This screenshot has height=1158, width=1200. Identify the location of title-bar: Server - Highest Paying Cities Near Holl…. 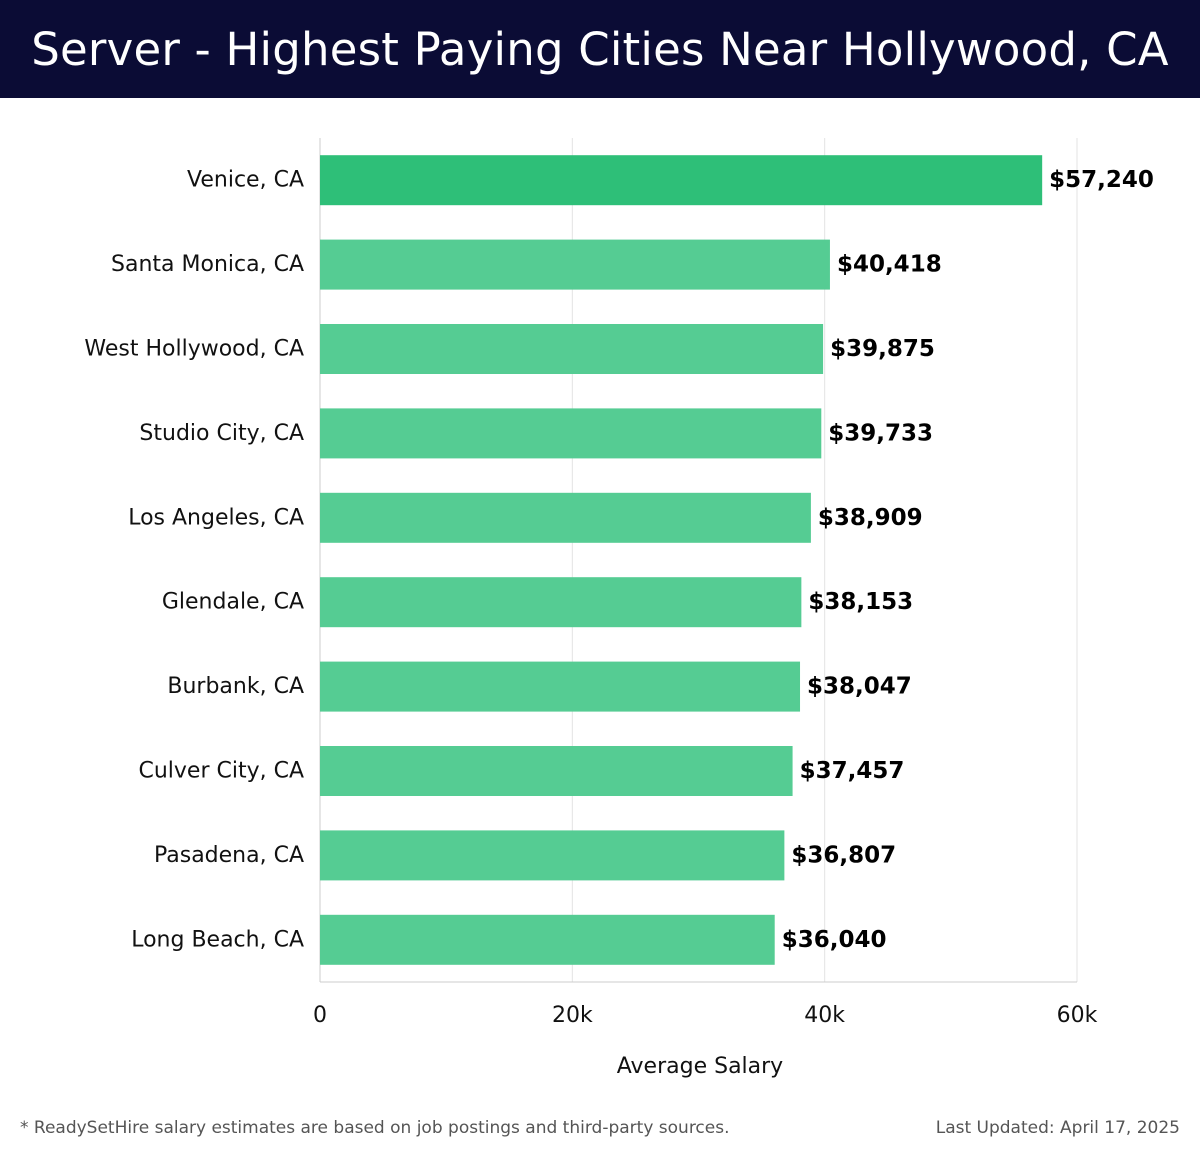
(600, 49).